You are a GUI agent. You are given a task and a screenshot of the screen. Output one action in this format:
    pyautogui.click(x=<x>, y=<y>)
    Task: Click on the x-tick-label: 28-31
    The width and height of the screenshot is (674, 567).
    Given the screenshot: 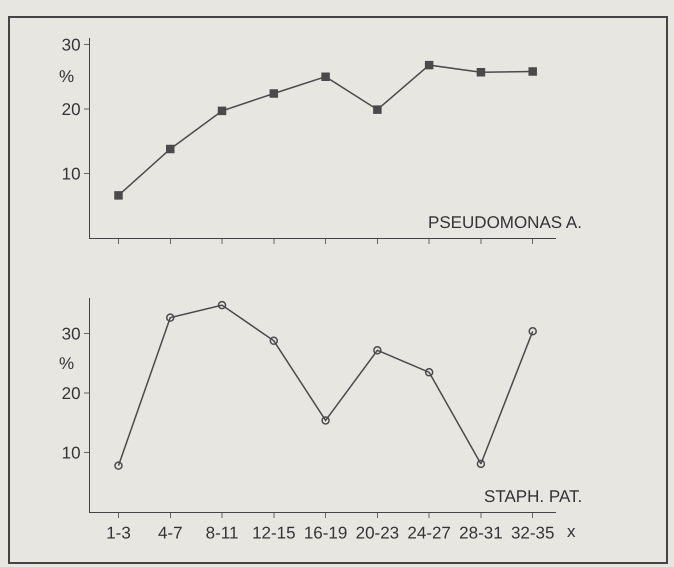 What is the action you would take?
    pyautogui.click(x=481, y=532)
    